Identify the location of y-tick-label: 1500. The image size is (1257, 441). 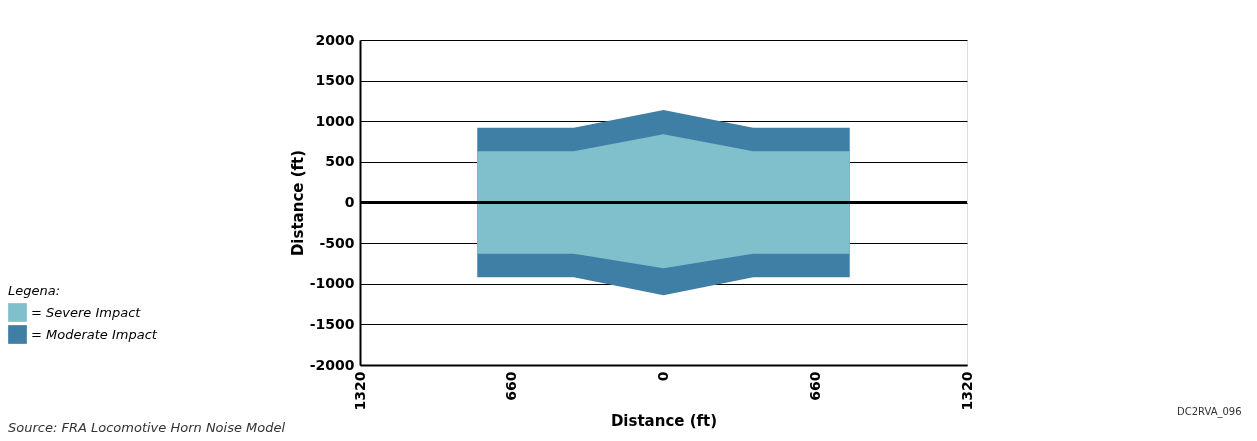
(335, 80).